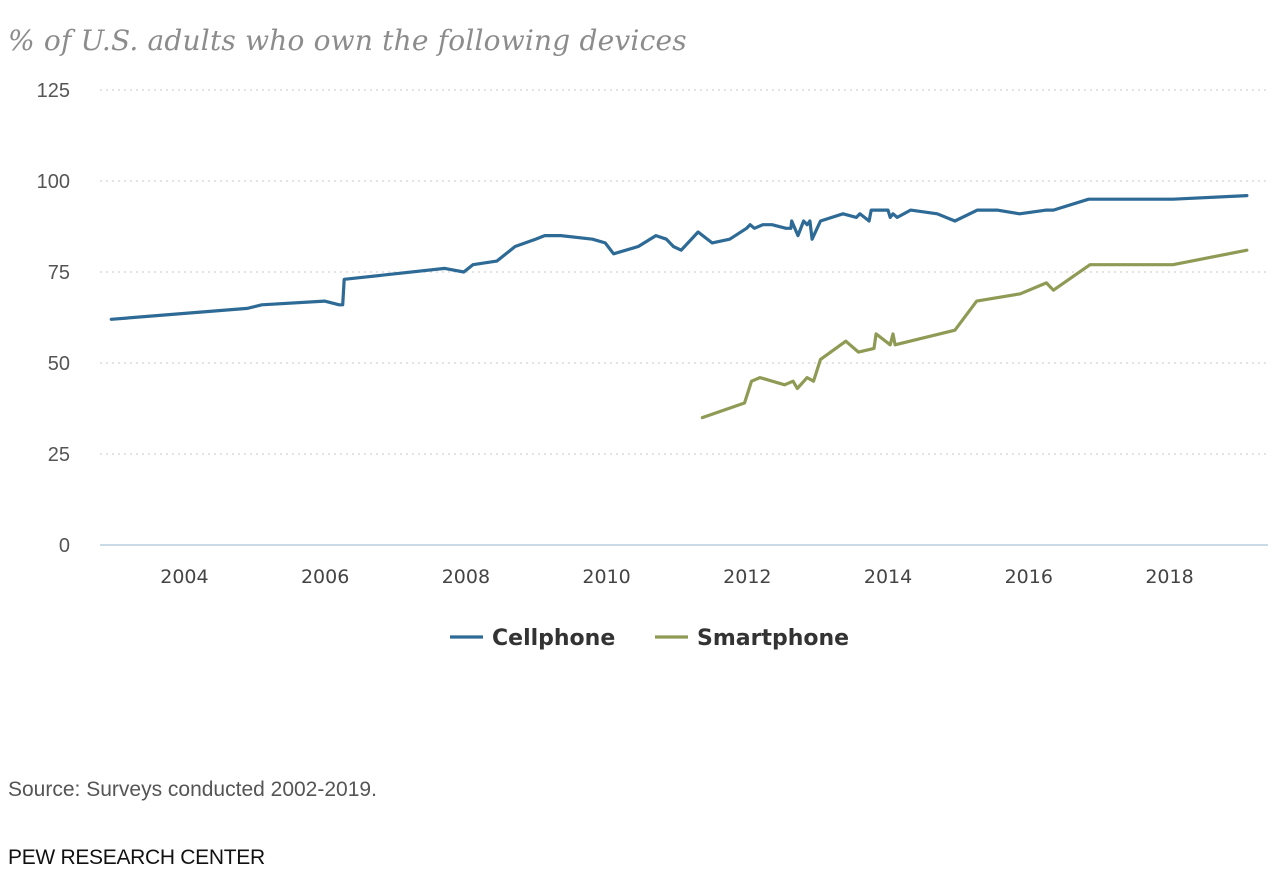 Image resolution: width=1288 pixels, height=884 pixels. What do you see at coordinates (59, 364) in the screenshot?
I see `y-tick-label: 50` at bounding box center [59, 364].